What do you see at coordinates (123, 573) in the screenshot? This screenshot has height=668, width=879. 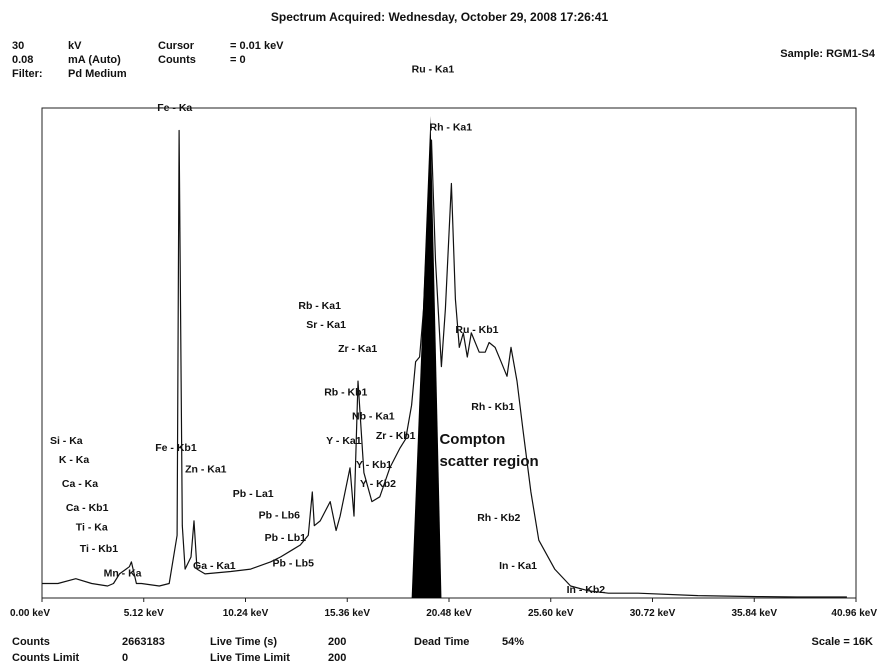 I see `peak-label: Mn - Ka` at bounding box center [123, 573].